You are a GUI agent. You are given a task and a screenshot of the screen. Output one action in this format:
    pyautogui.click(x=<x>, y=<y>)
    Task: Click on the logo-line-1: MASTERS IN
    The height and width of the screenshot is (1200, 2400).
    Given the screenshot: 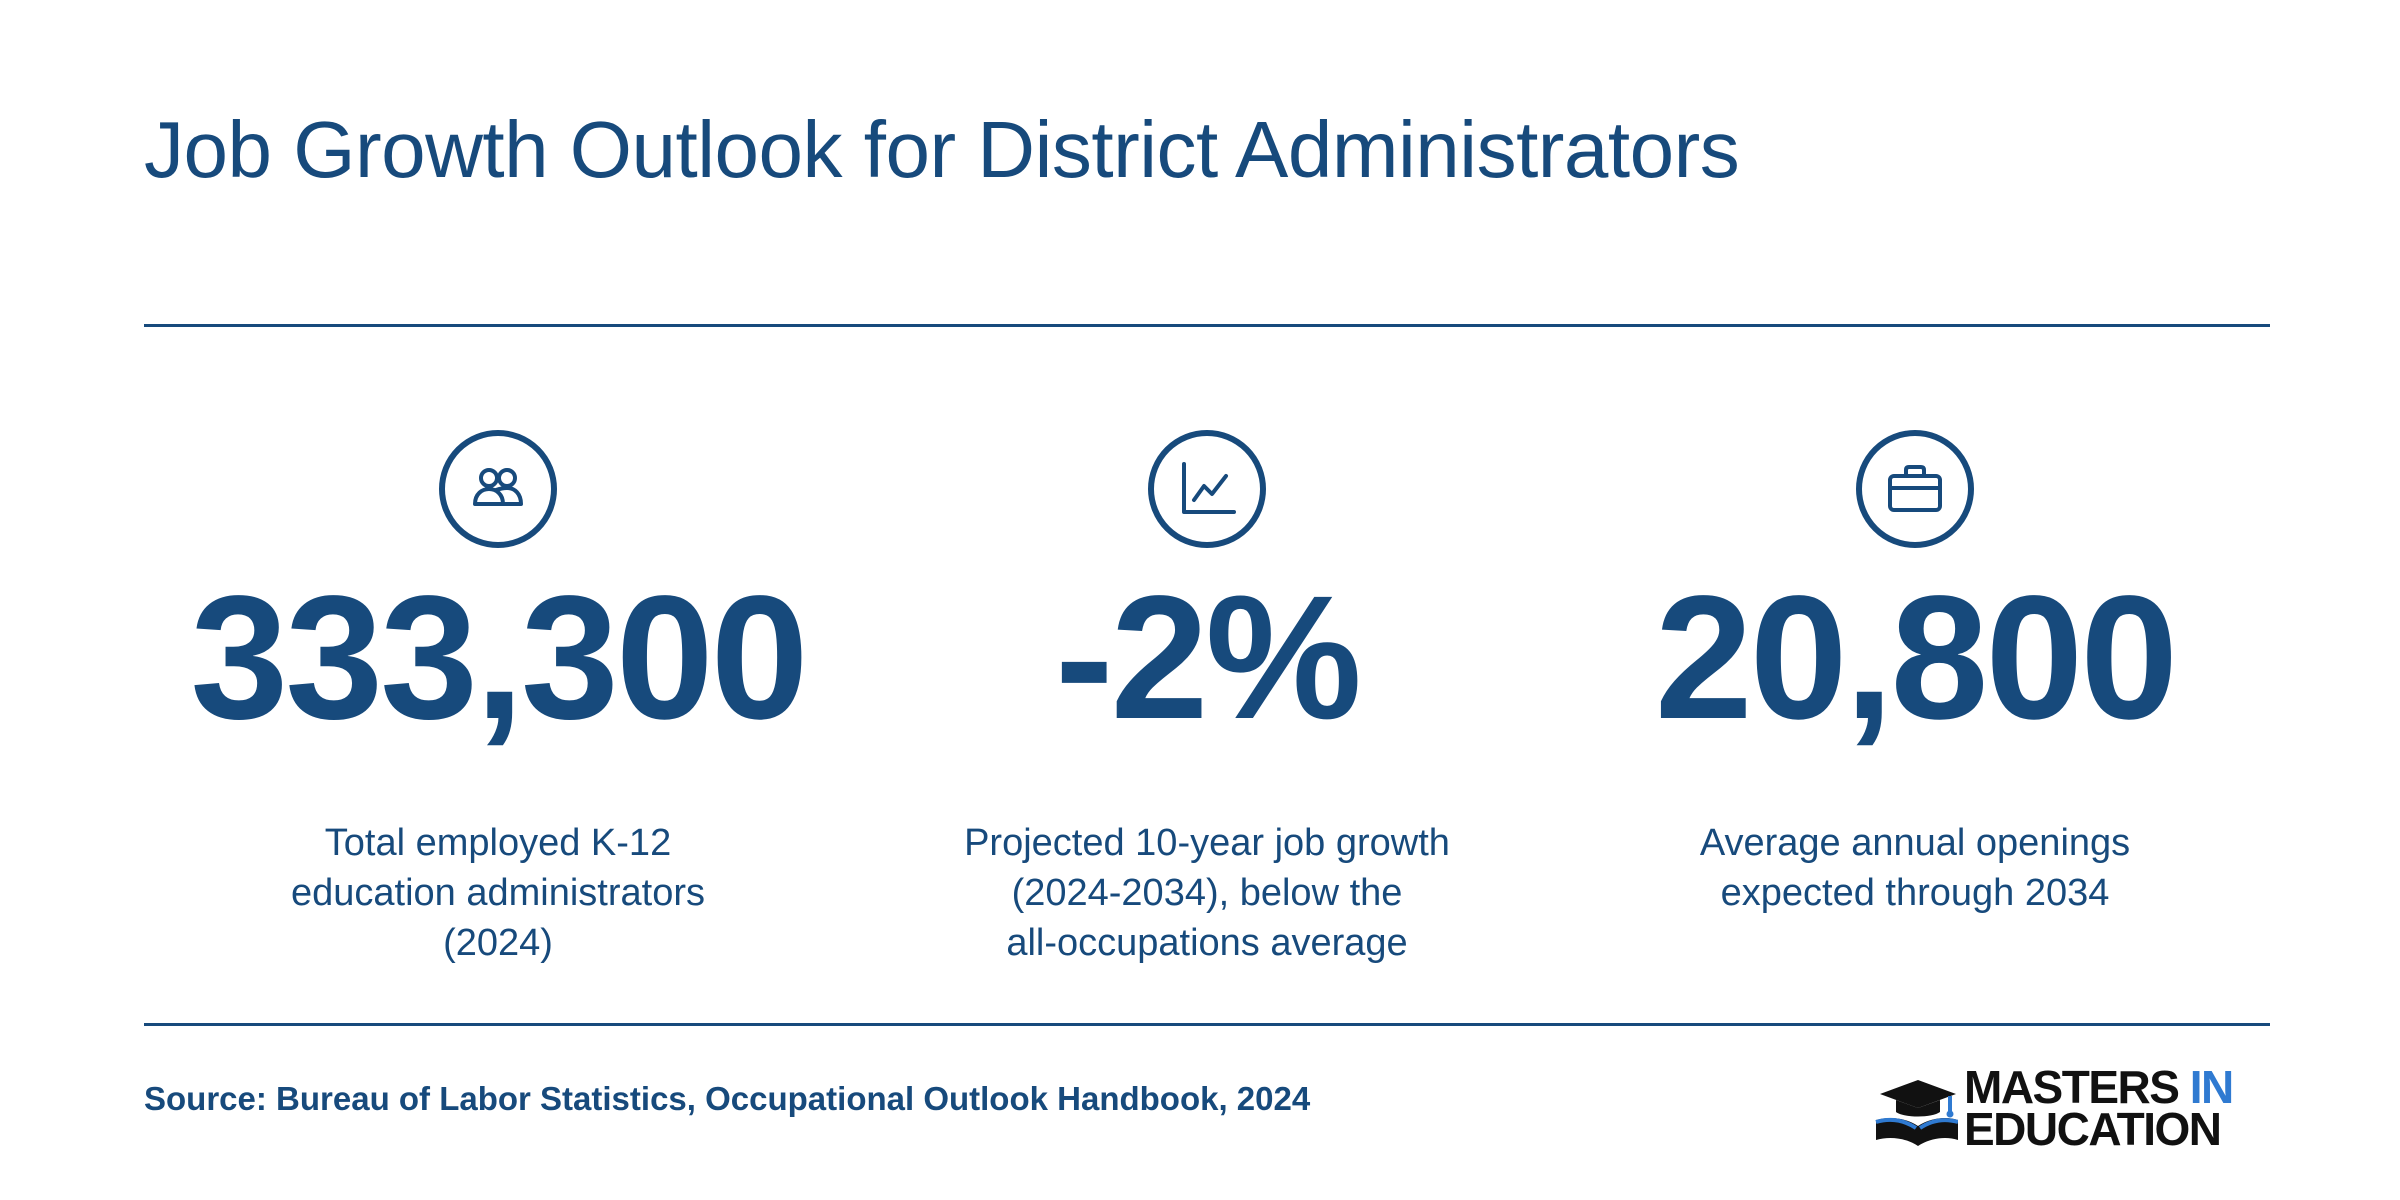 What is the action you would take?
    pyautogui.click(x=2099, y=1087)
    